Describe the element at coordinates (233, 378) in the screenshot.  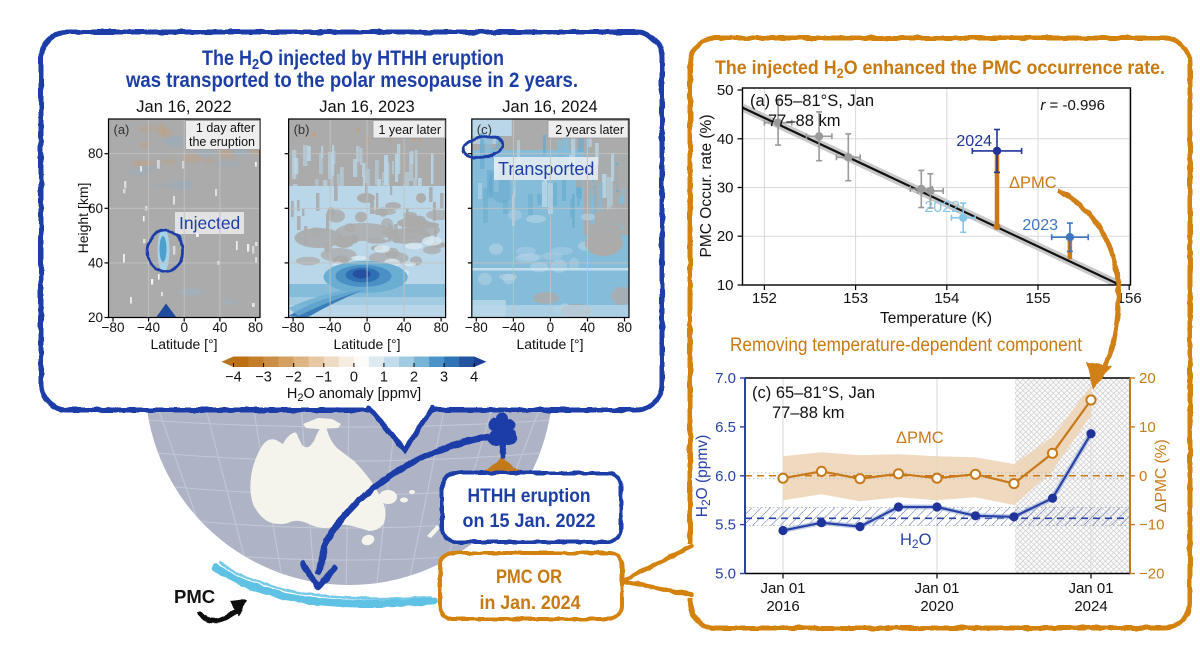
I see `svg-text: −4` at that location.